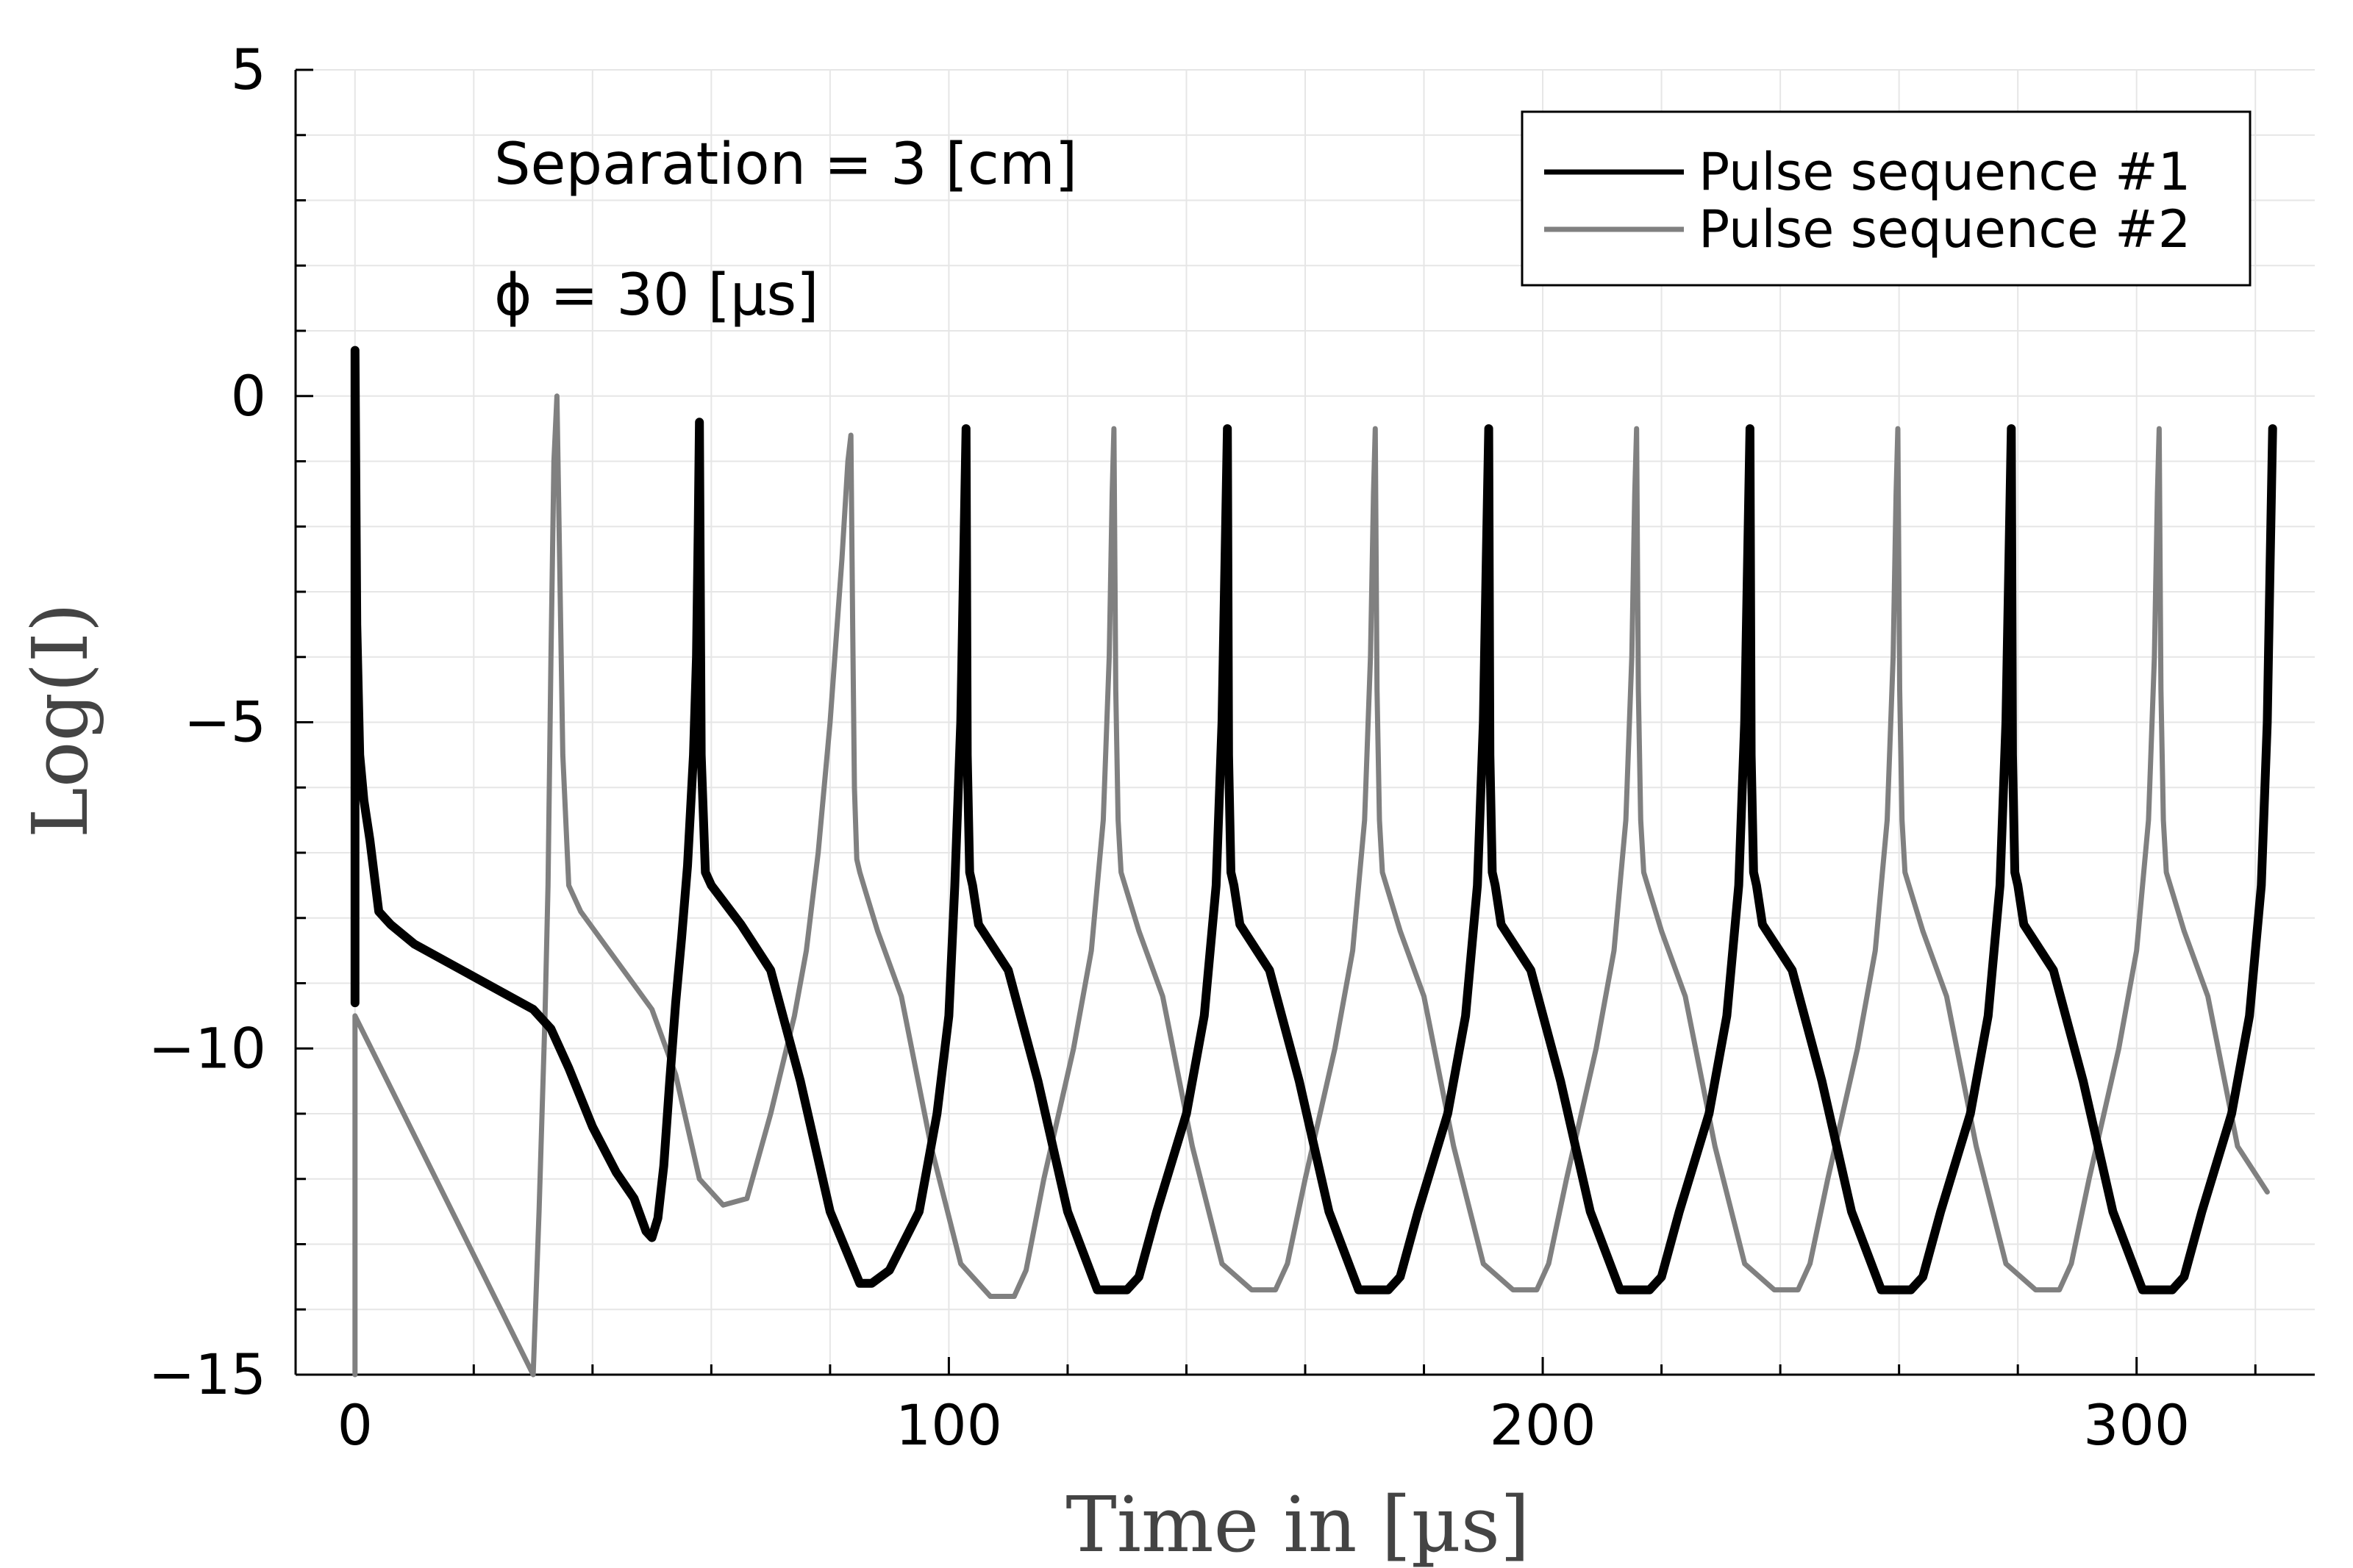 This screenshot has width=2353, height=1568. Describe the element at coordinates (225, 722) in the screenshot. I see `y-tick-label: −5` at that location.